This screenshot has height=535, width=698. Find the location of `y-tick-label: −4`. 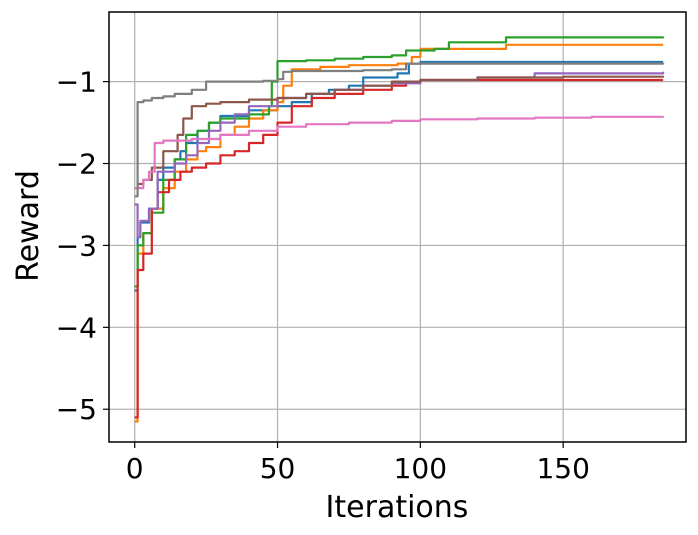

y-tick-label: −4 is located at coordinates (76, 327).